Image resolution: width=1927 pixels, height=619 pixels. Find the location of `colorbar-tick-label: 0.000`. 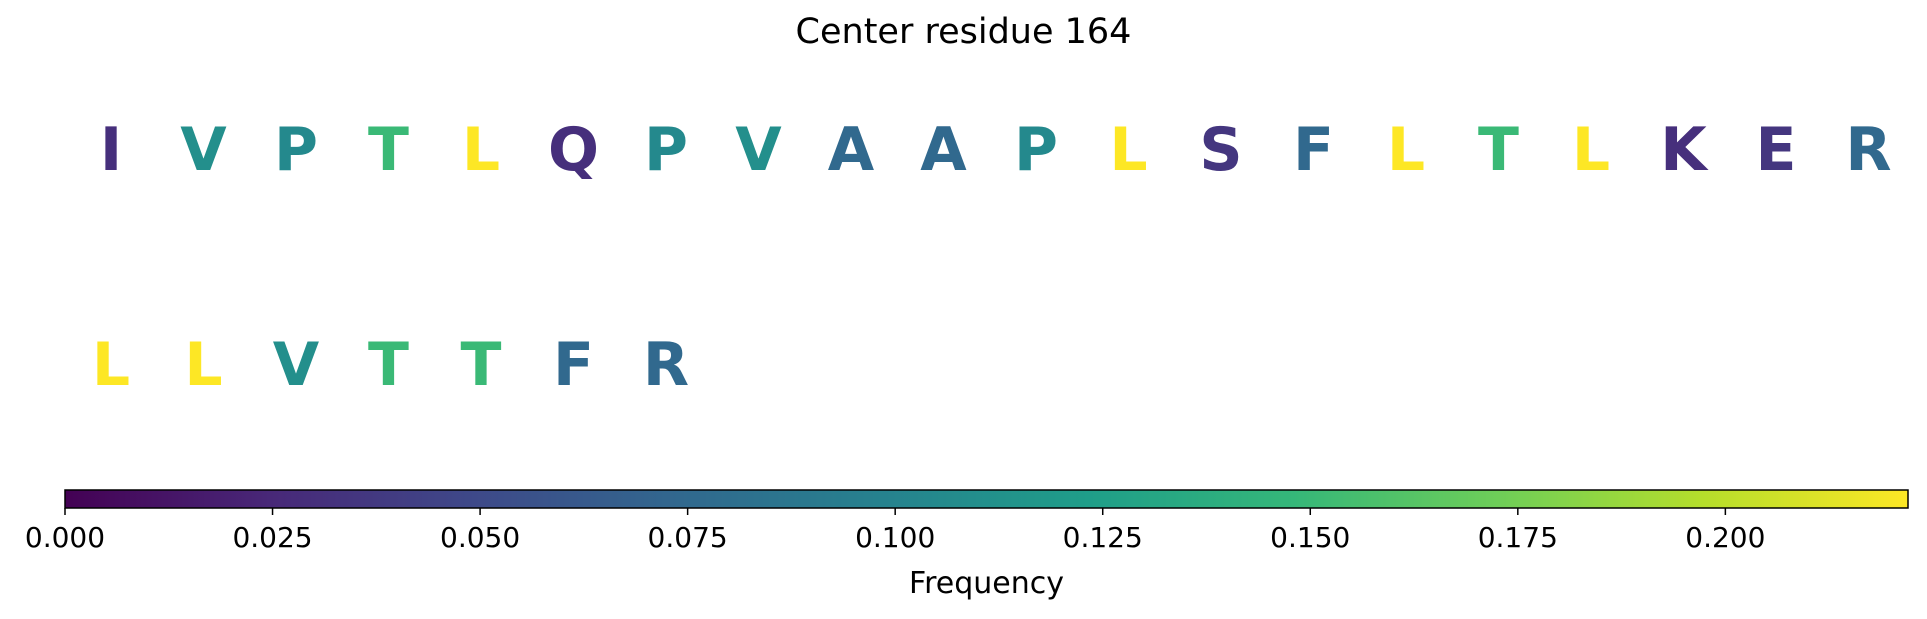

colorbar-tick-label: 0.000 is located at coordinates (65, 537).